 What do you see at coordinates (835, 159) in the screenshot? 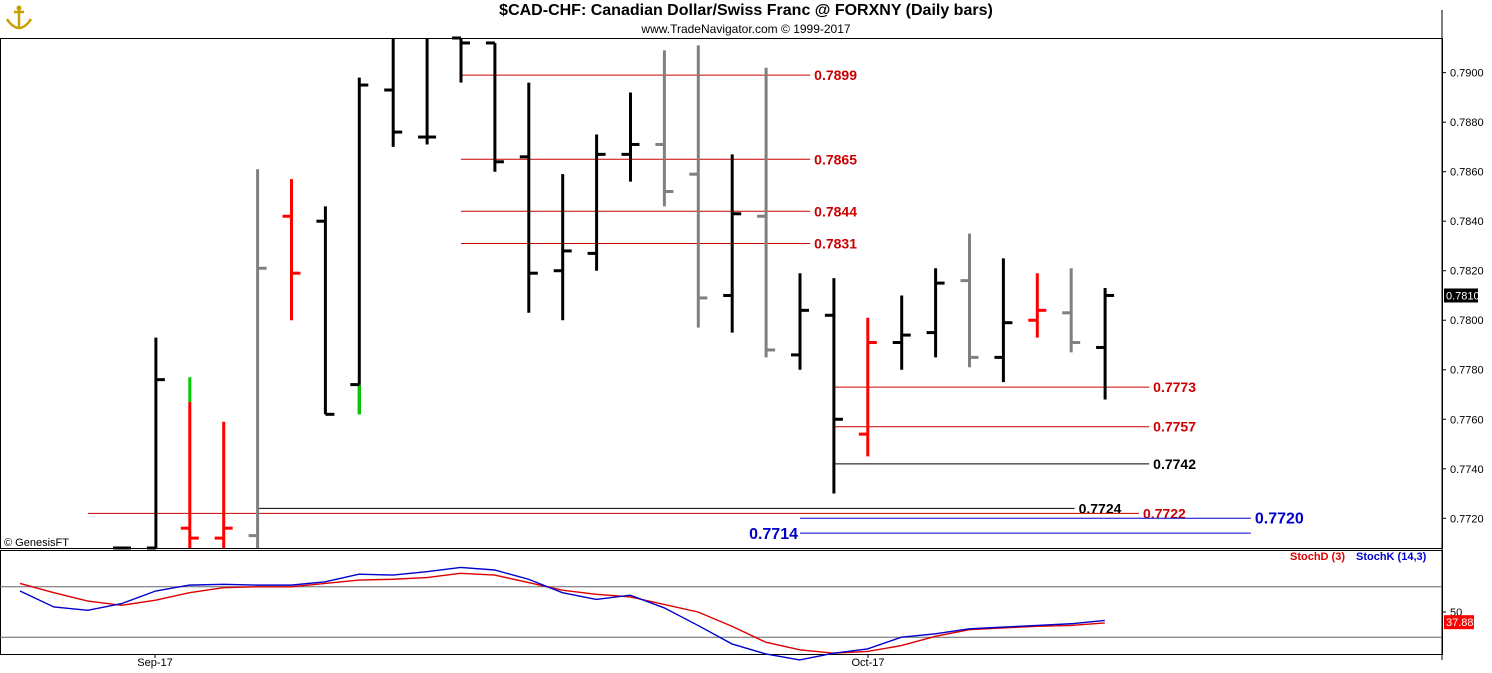
I see `level-label: 0.7865` at bounding box center [835, 159].